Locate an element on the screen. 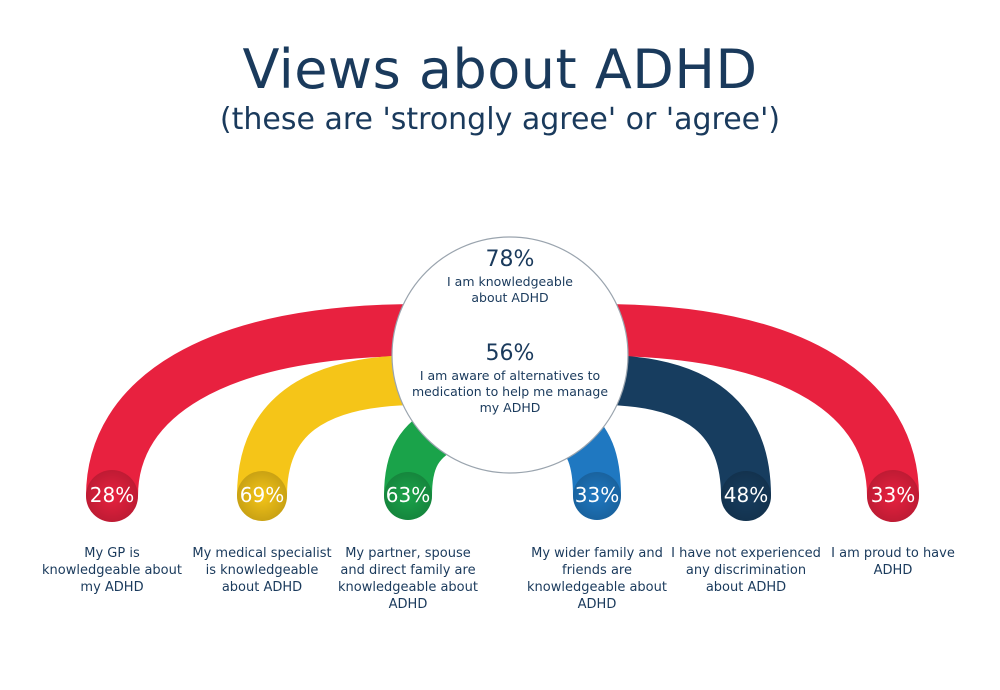 The height and width of the screenshot is (690, 1000). arc-pct-gp: 28% is located at coordinates (112, 495).